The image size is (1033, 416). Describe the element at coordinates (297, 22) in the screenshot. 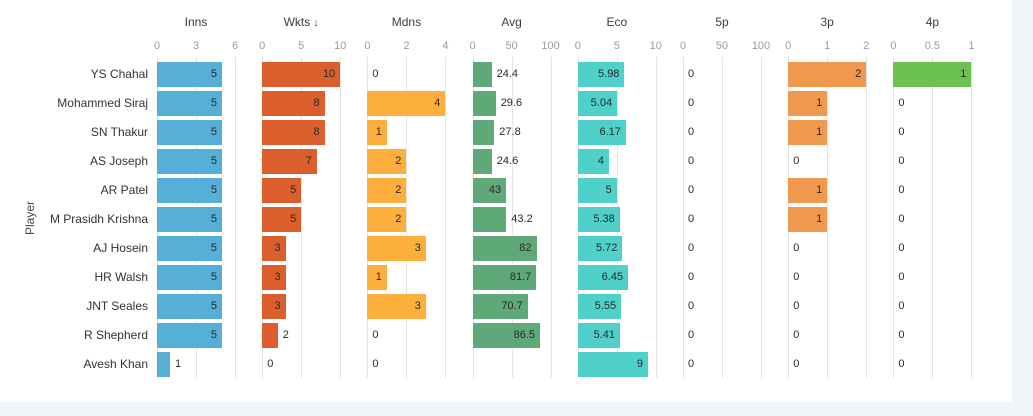

I see `column-header-label: Wkts` at that location.